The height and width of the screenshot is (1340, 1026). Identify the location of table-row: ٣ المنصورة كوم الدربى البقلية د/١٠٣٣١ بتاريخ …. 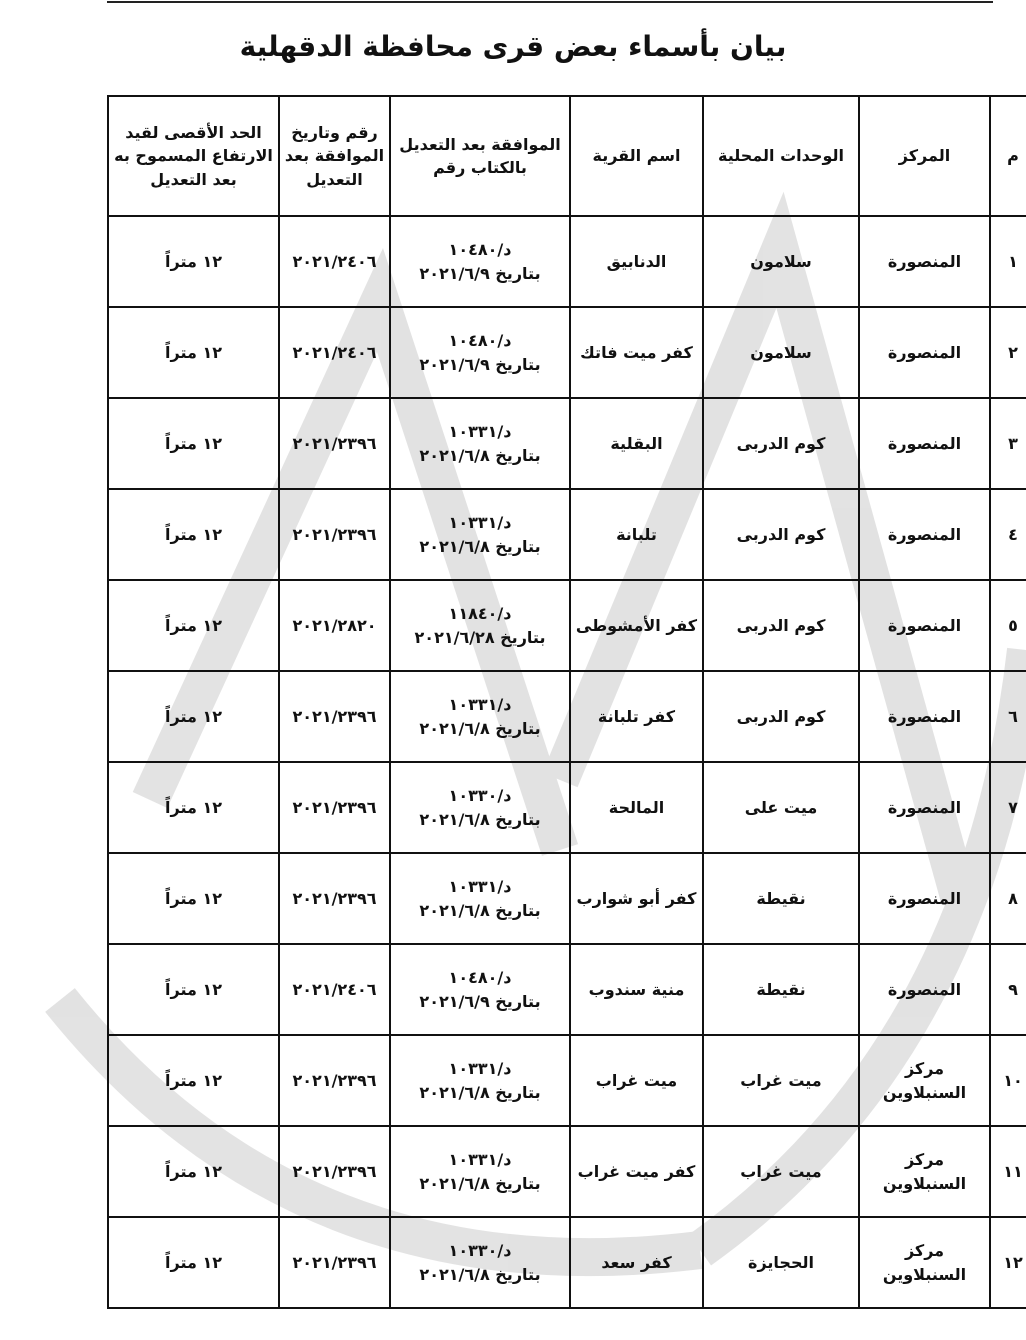
(566, 443).